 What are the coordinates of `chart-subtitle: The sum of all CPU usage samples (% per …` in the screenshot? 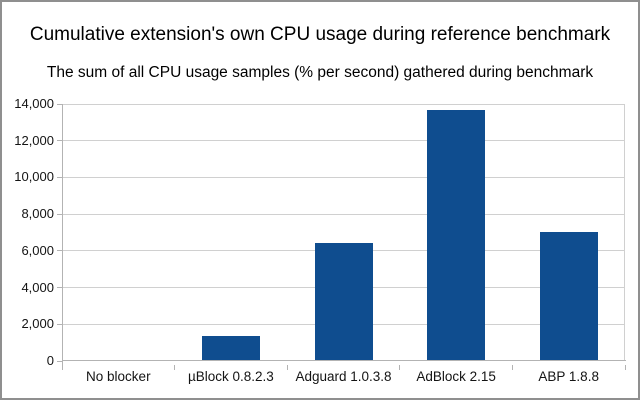 It's located at (320, 72).